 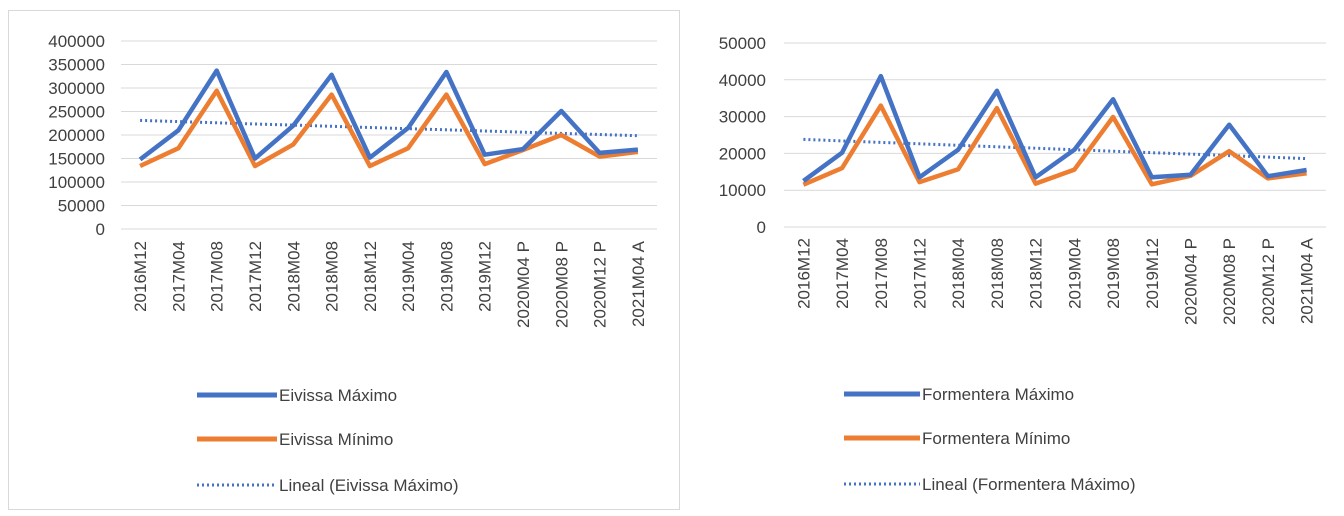 What do you see at coordinates (523, 284) in the screenshot?
I see `eivissa-x-tick-label: 2020M04 P` at bounding box center [523, 284].